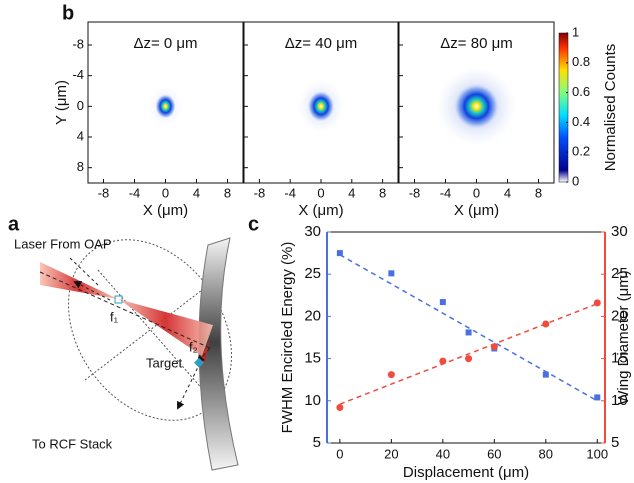  I want to click on colorbar-tick-label: 0.2, so click(581, 151).